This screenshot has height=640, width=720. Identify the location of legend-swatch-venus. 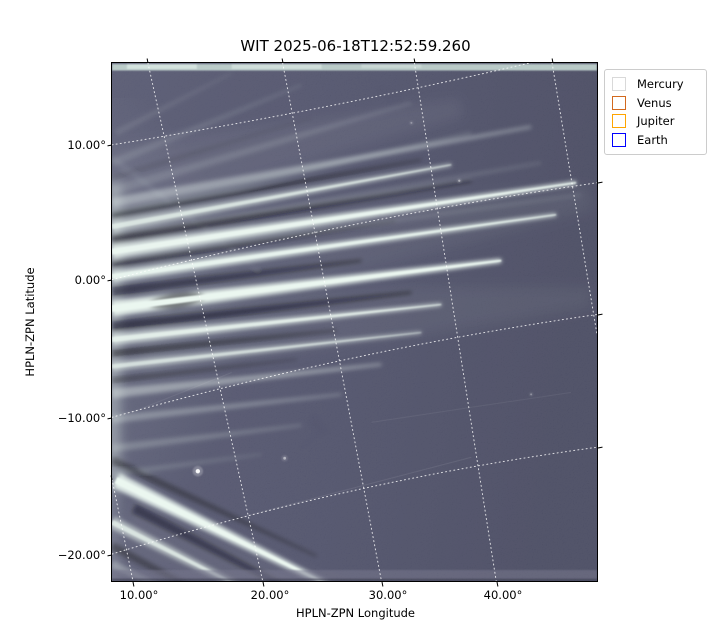
(619, 102).